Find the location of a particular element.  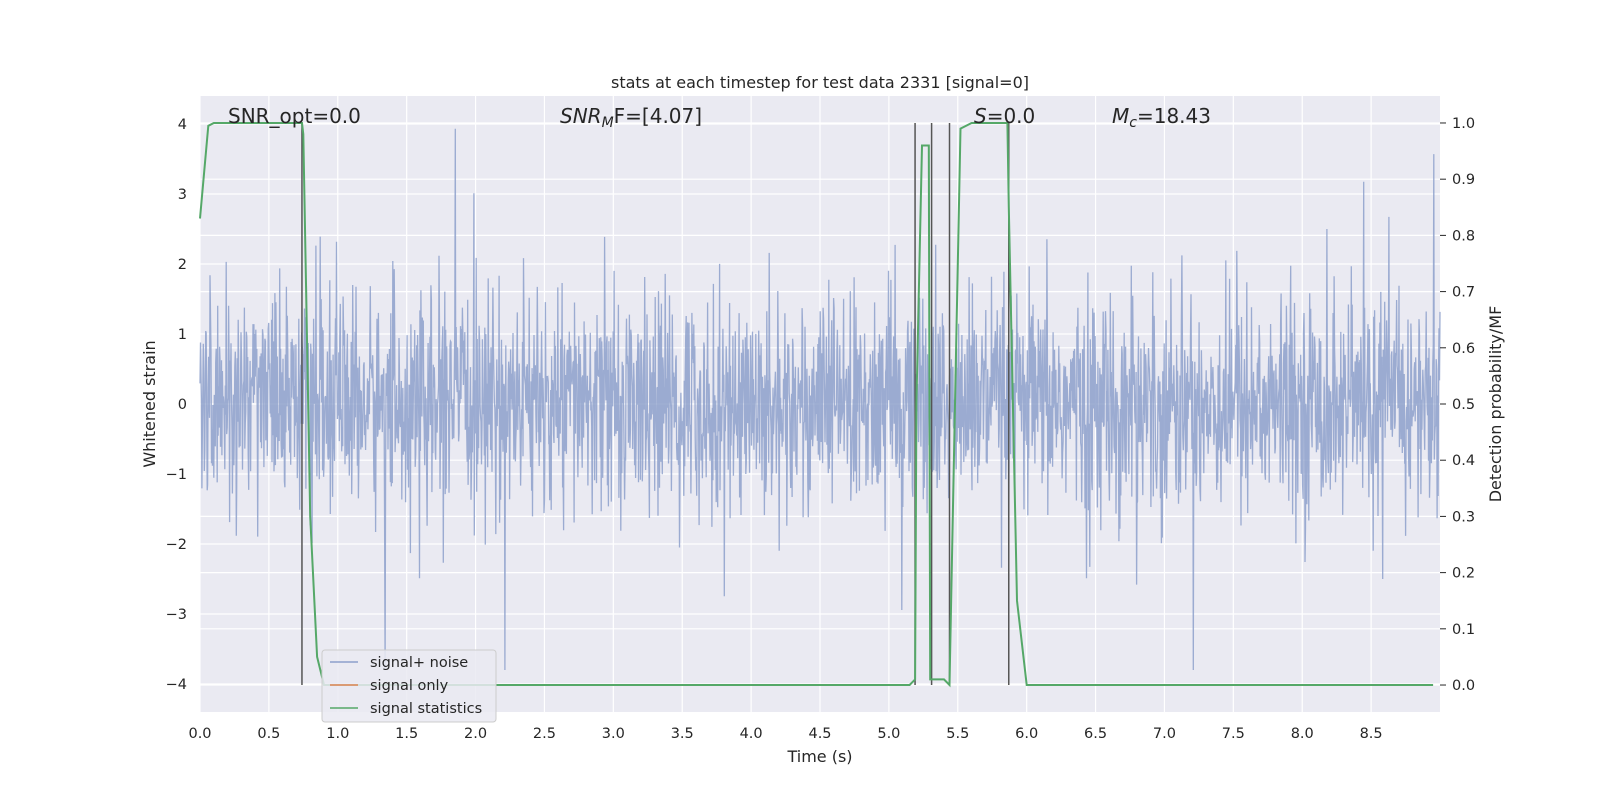

legend-label-signal-noise: signal+ noise is located at coordinates (419, 663).